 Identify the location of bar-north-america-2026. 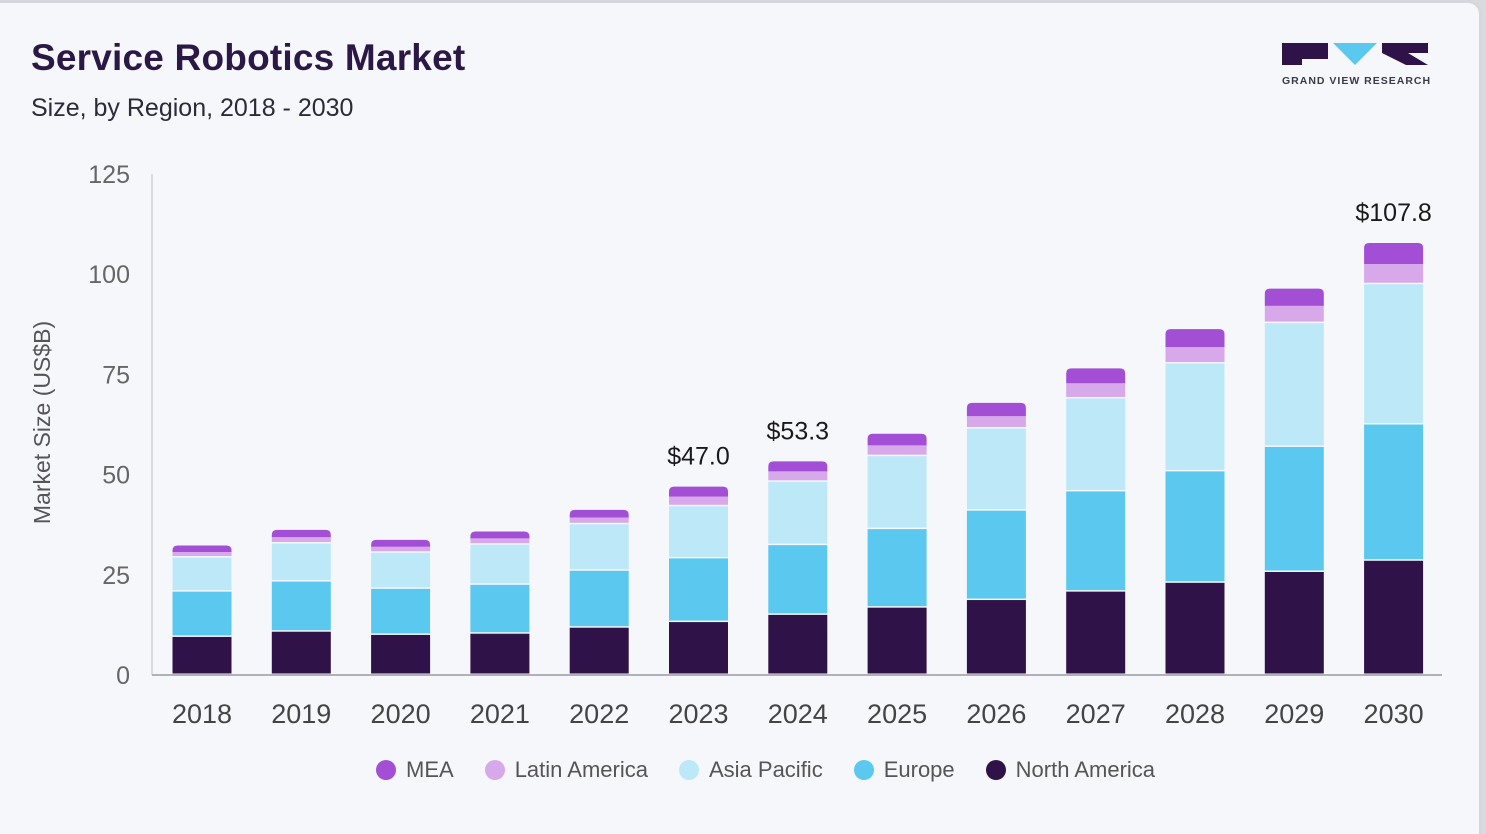
(996, 637).